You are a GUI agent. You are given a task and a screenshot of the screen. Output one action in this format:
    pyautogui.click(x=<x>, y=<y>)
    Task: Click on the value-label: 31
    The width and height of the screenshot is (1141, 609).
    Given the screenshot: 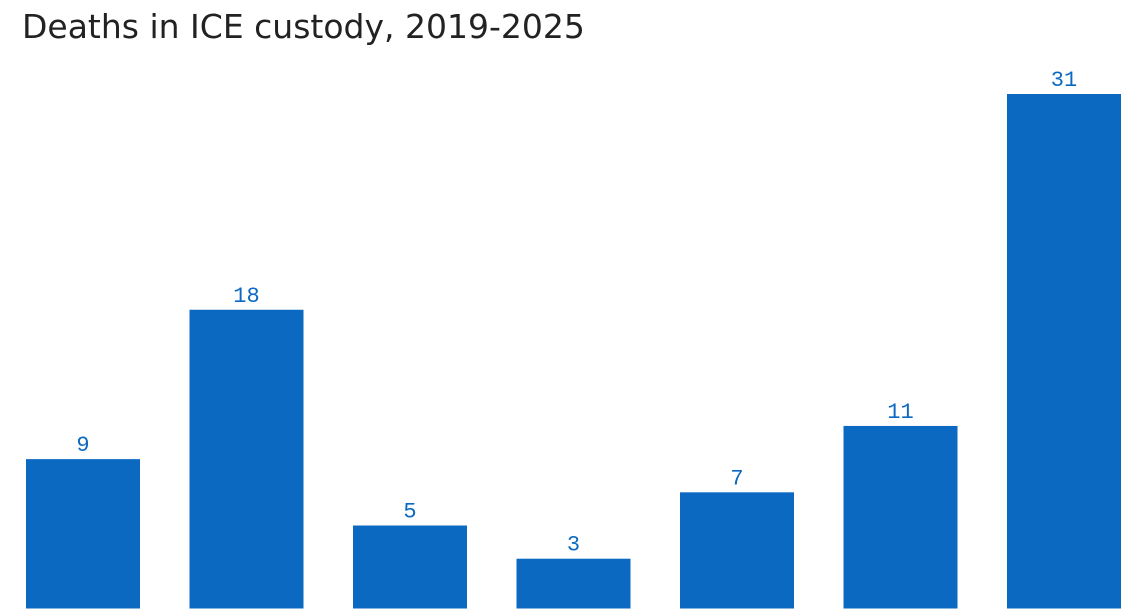 What is the action you would take?
    pyautogui.click(x=1064, y=80)
    